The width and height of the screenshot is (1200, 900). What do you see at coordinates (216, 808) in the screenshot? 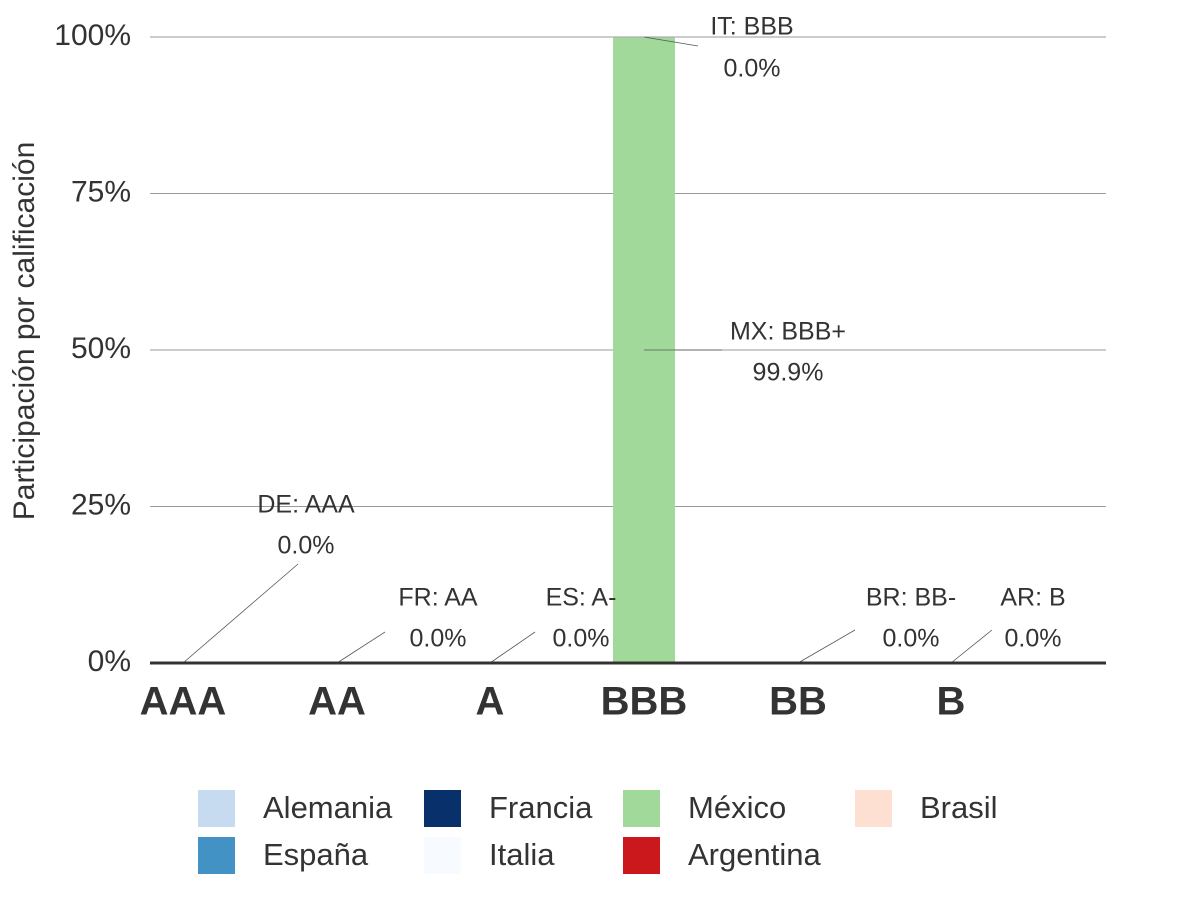
I see `legend-swatch-alemania` at bounding box center [216, 808].